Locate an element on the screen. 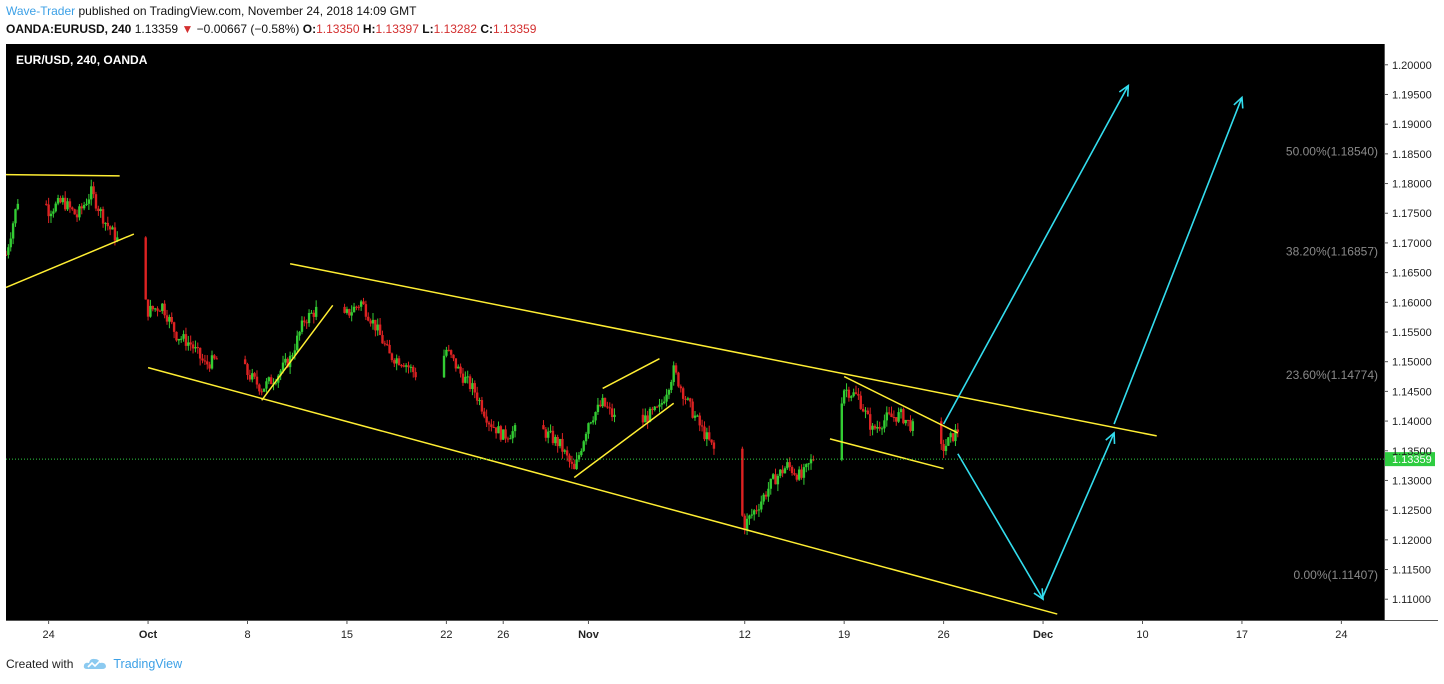 Image resolution: width=1444 pixels, height=684 pixels. x-tick-label: 26 is located at coordinates (503, 635).